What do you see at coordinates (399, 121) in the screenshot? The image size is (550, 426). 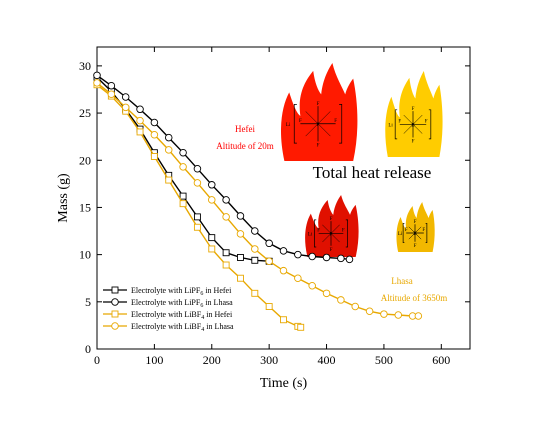 I see `flame-gold-large-molecule-f-0: F` at bounding box center [399, 121].